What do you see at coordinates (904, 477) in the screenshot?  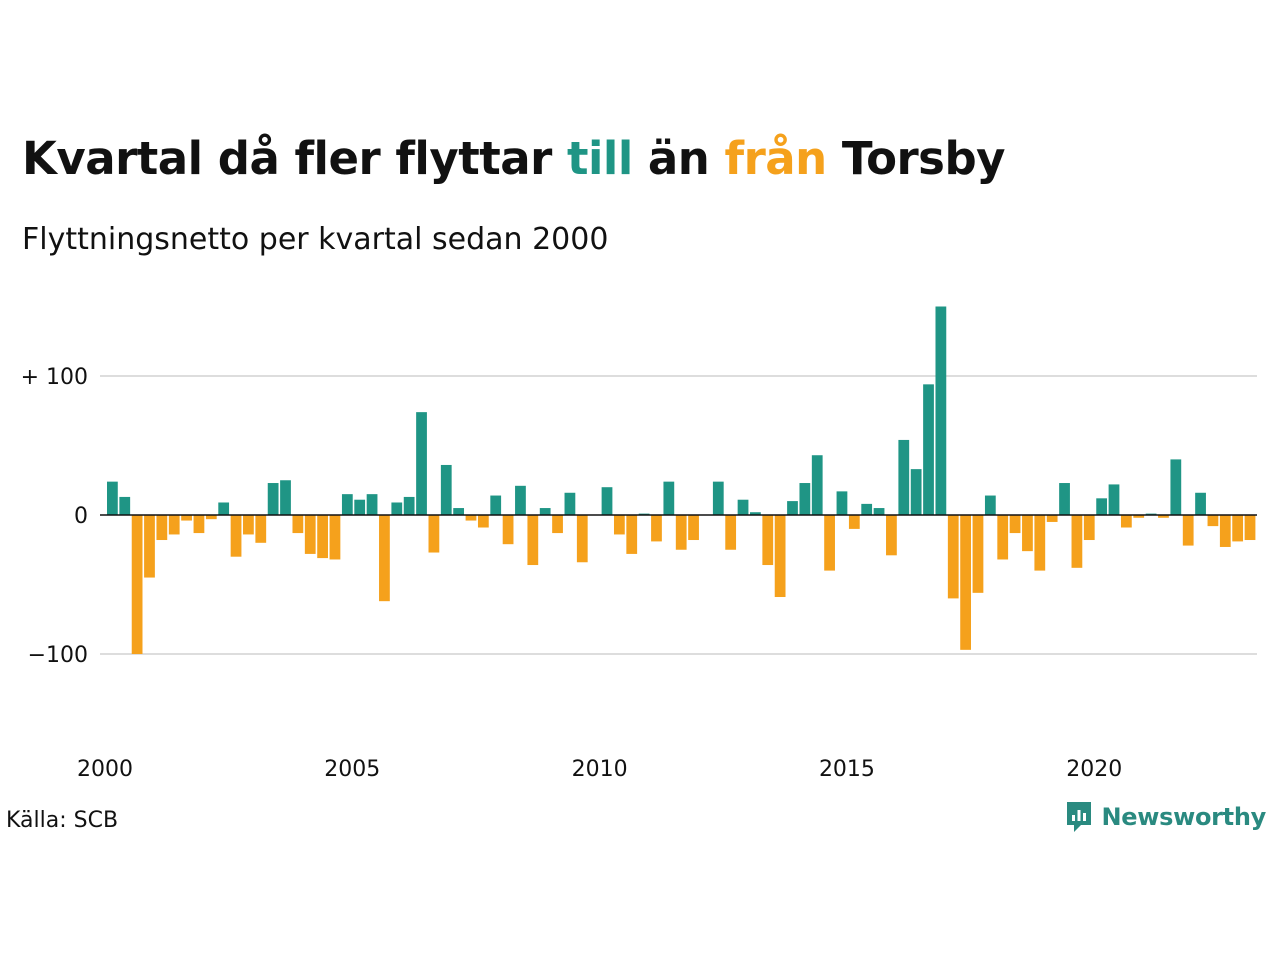 I see `bar-2016Q1` at bounding box center [904, 477].